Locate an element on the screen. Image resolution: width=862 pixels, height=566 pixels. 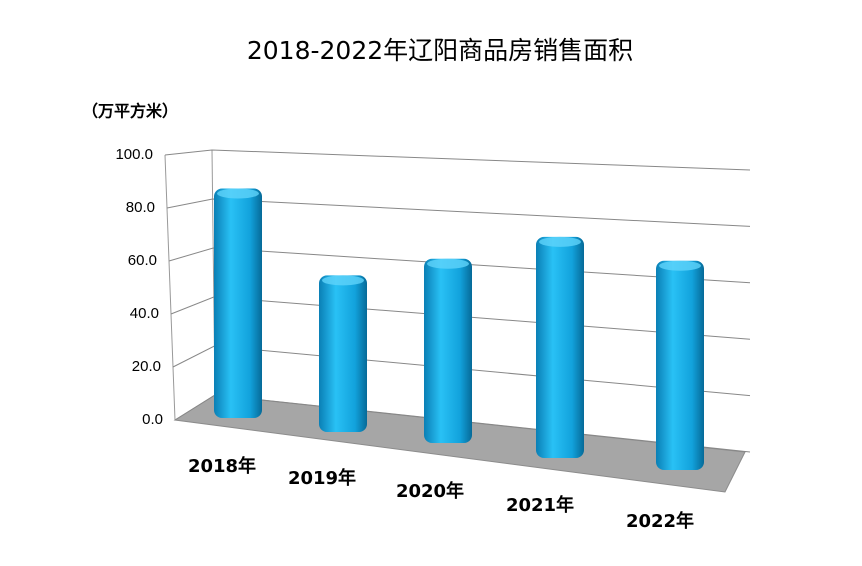
y-tick-label: 60.0 is located at coordinates (142, 260).